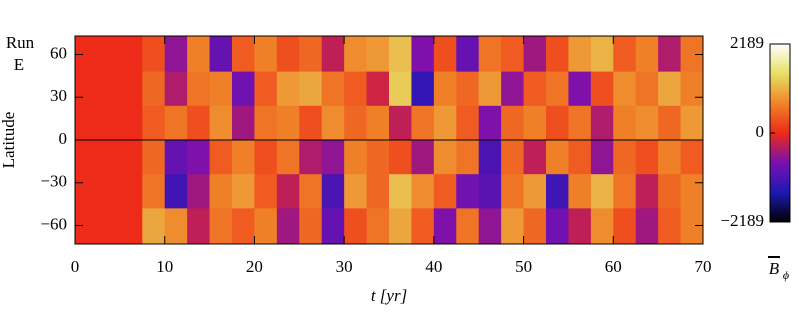 The height and width of the screenshot is (319, 797). I want to click on colorbar-label: B, so click(774, 268).